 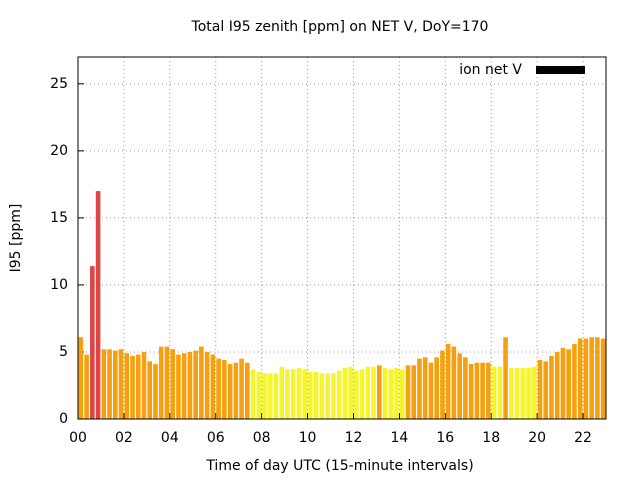 I want to click on x-axis-label: Time of day UTC (15-minute intervals), so click(x=339, y=466).